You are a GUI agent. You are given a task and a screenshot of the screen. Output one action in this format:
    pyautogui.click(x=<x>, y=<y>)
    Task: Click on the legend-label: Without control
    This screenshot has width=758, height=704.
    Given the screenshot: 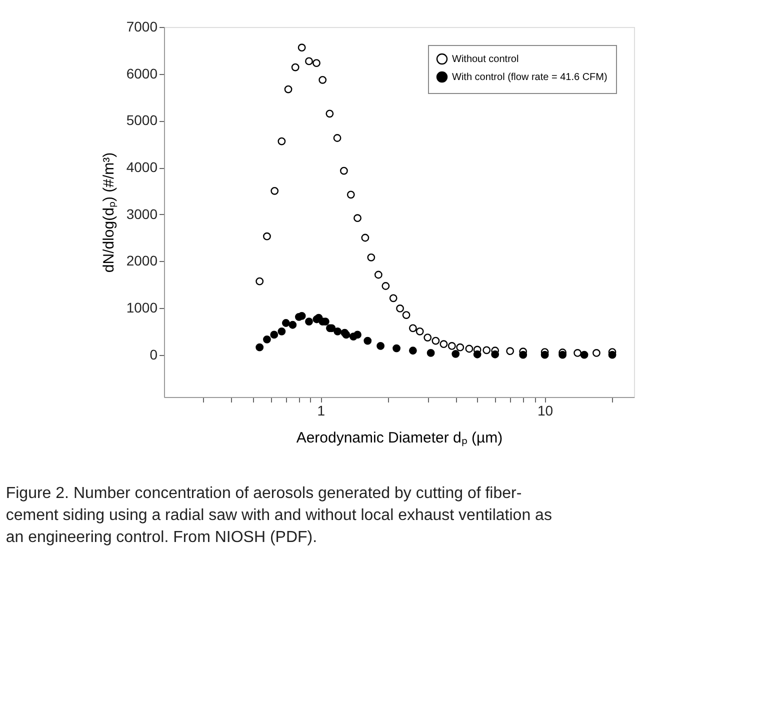 What is the action you would take?
    pyautogui.click(x=485, y=59)
    